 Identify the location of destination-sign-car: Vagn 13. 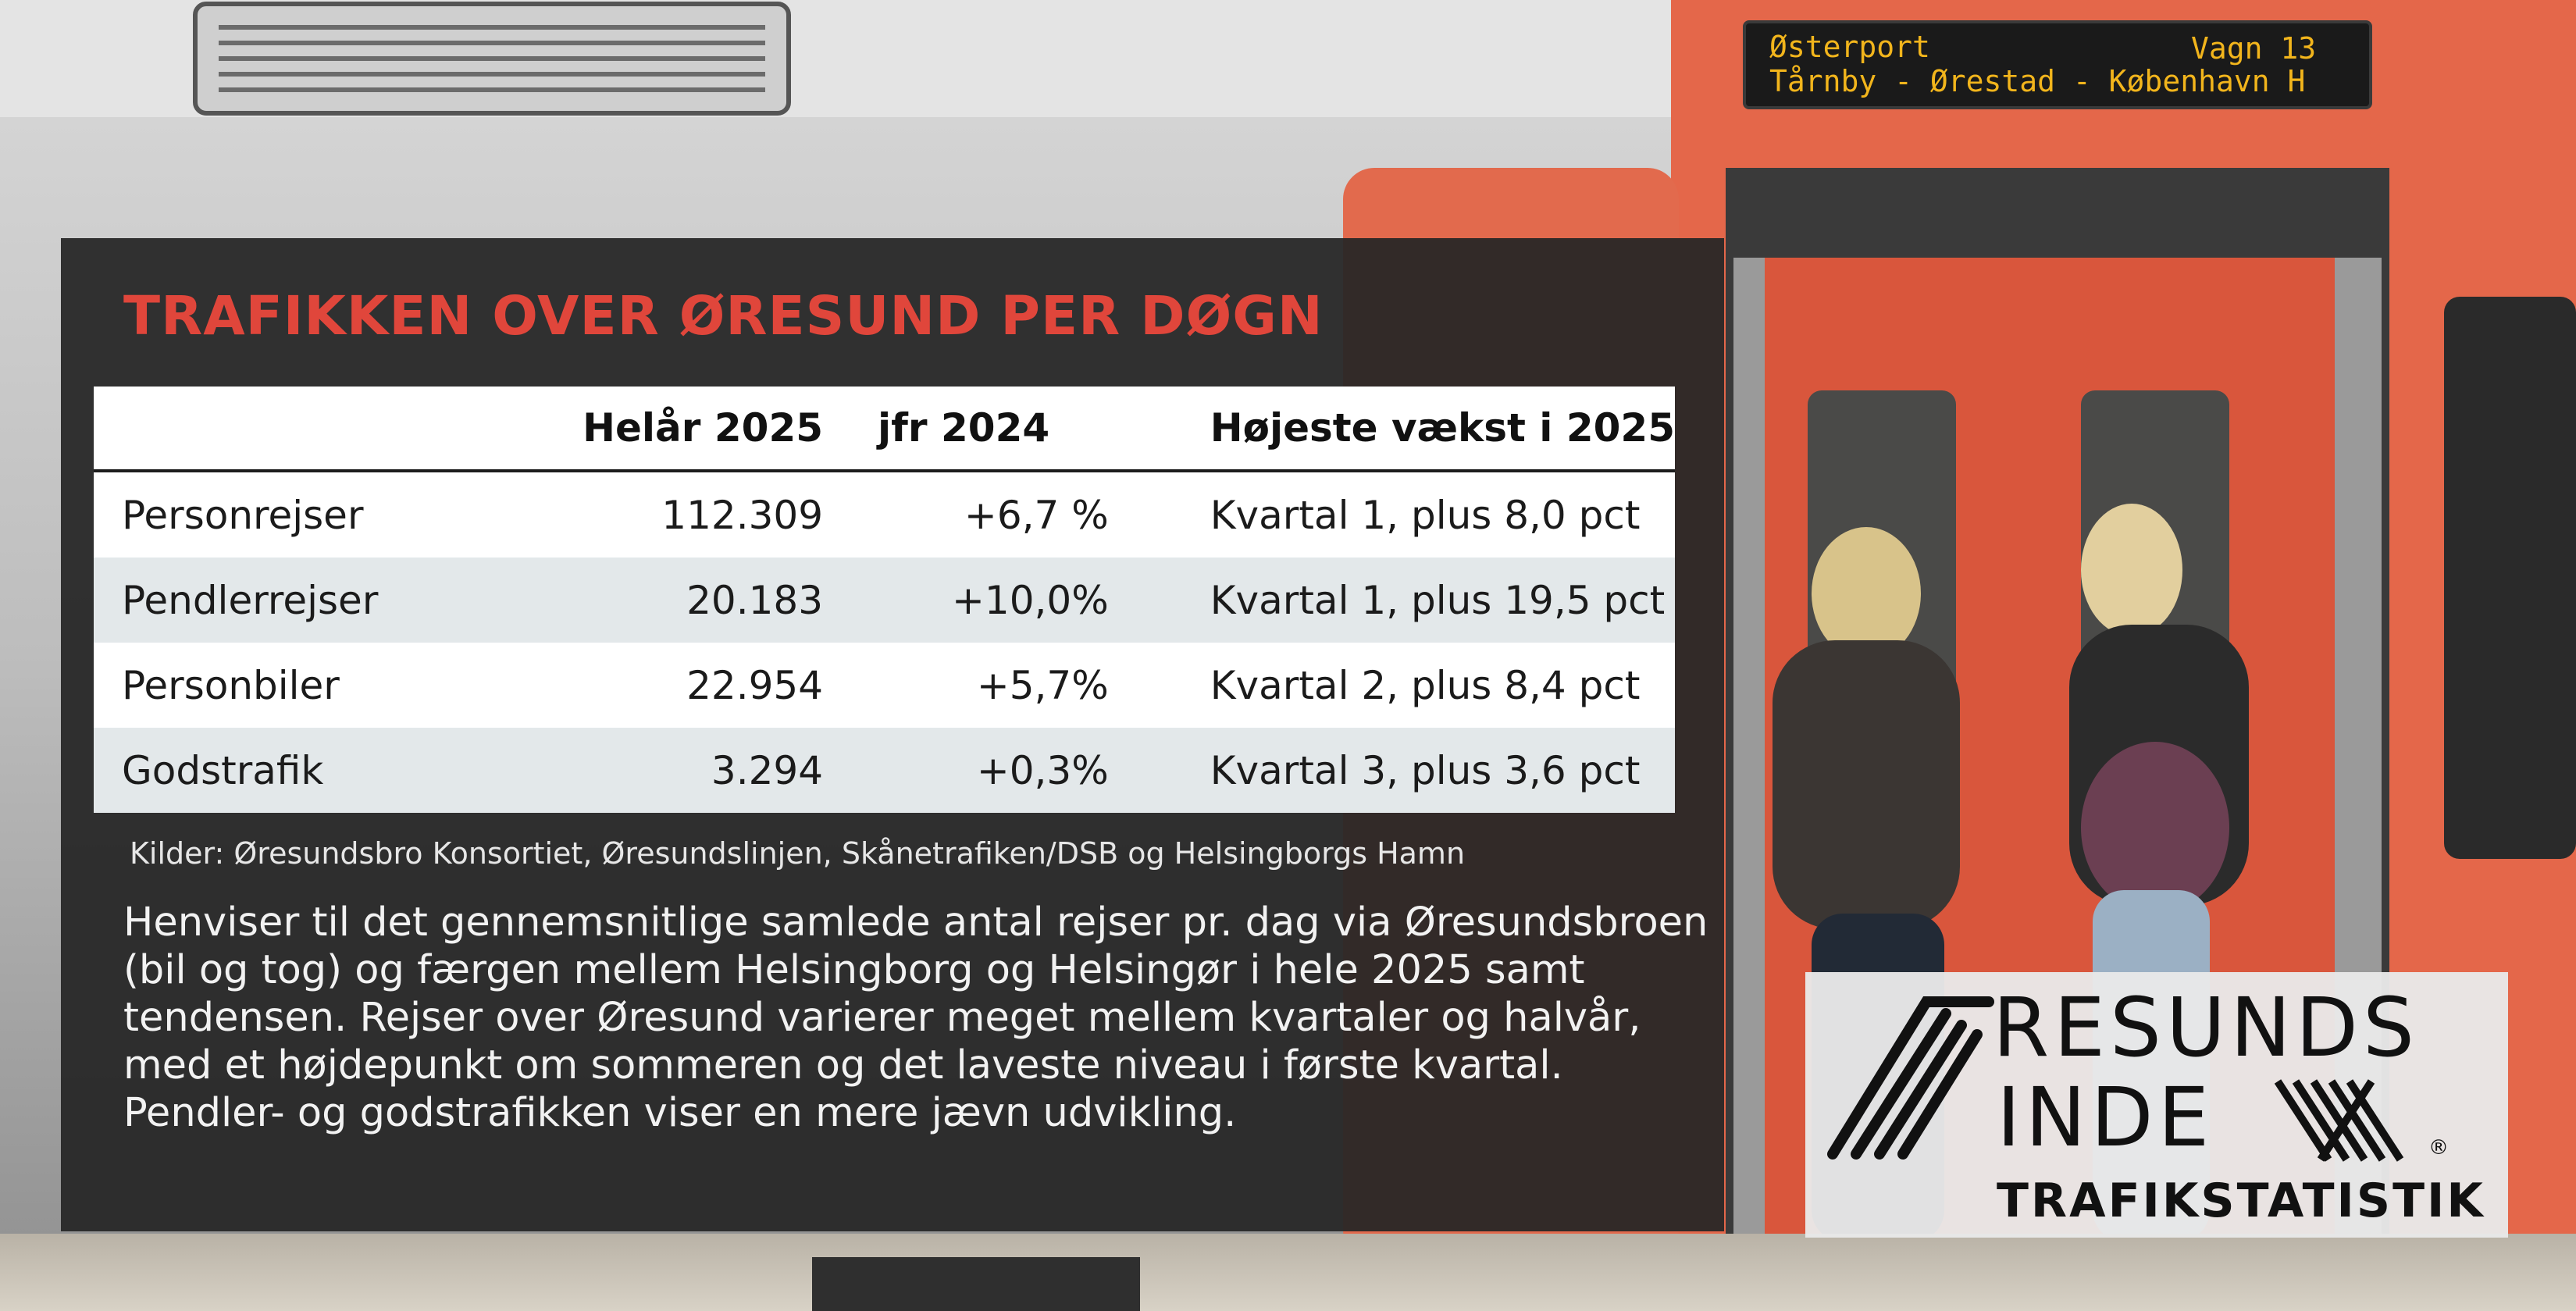
(2254, 48).